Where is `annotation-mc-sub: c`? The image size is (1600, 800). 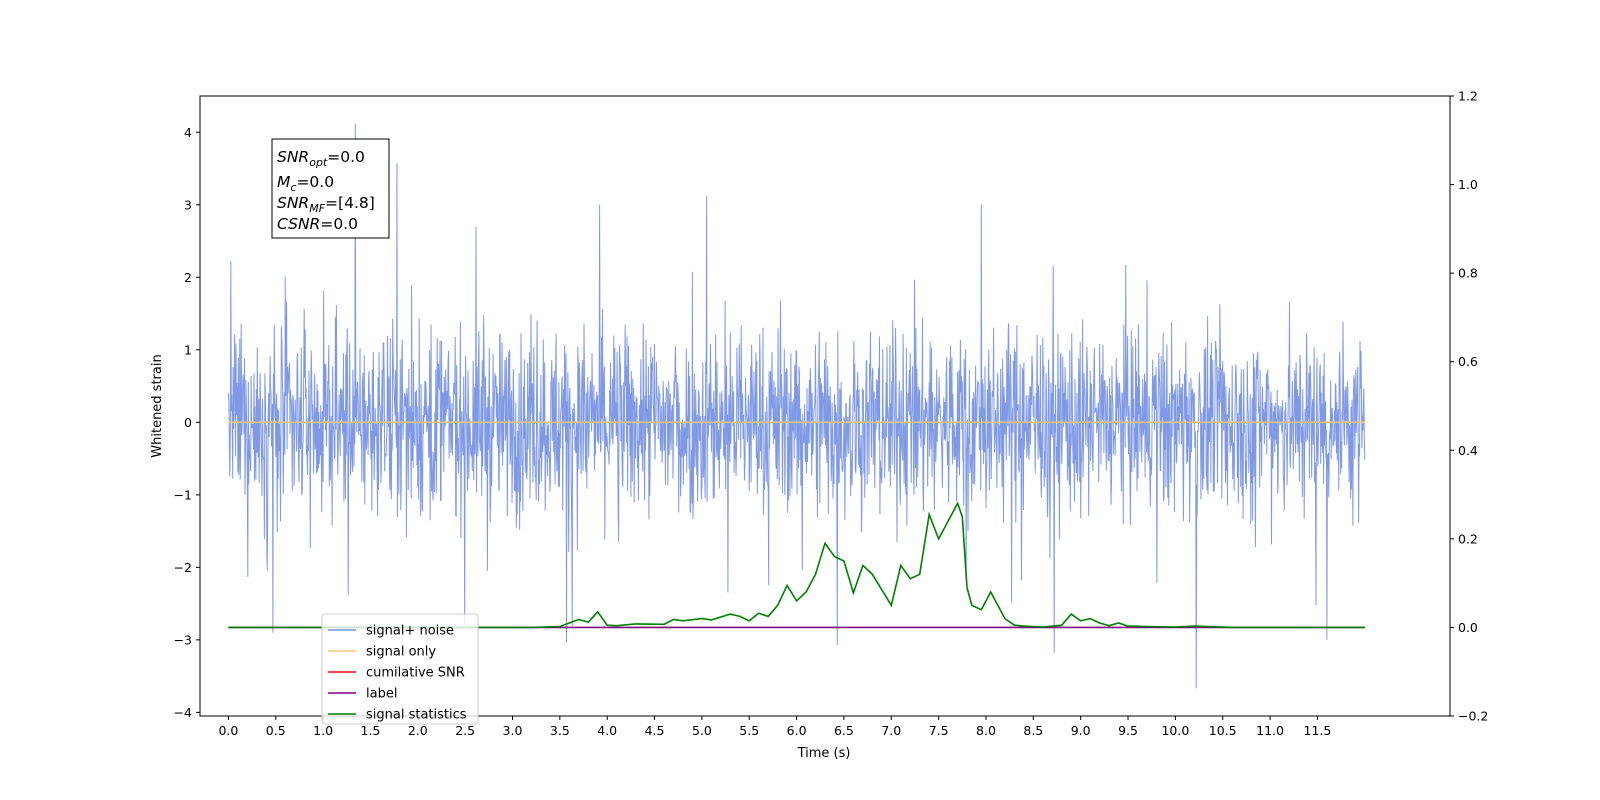
annotation-mc-sub: c is located at coordinates (293, 187).